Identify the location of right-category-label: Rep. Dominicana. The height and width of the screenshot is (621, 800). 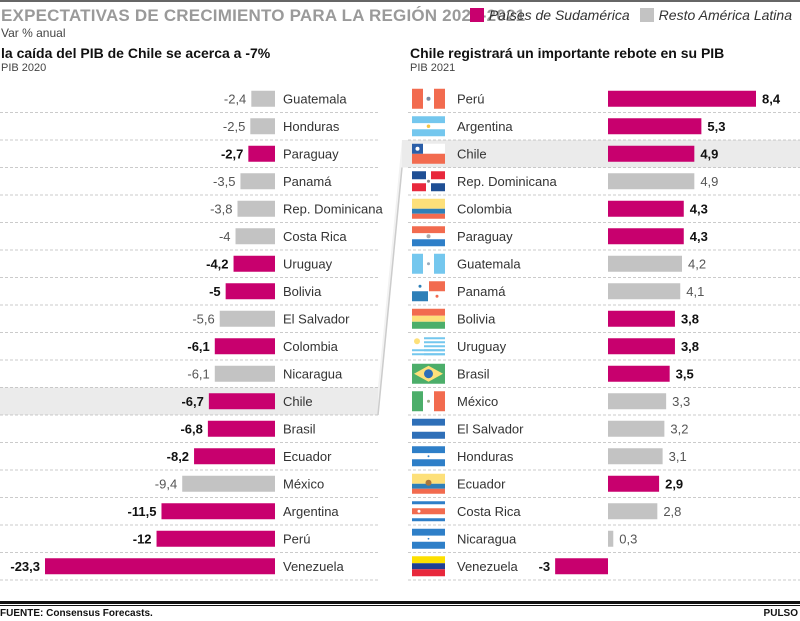
(507, 181).